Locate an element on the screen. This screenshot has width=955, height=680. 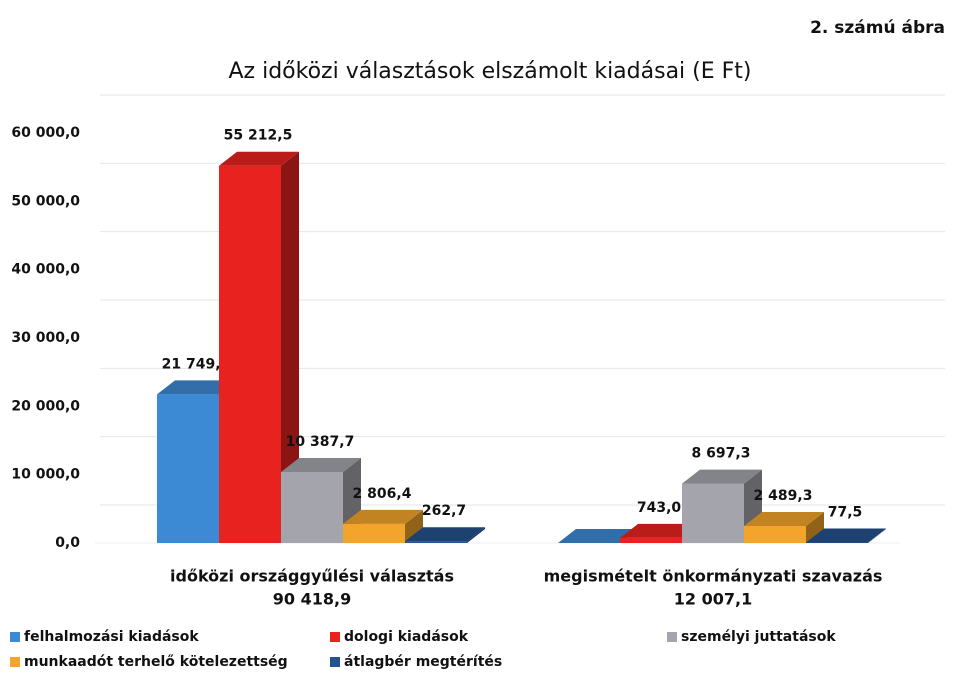
y-tick-label: 20 000,0 is located at coordinates (45, 406).